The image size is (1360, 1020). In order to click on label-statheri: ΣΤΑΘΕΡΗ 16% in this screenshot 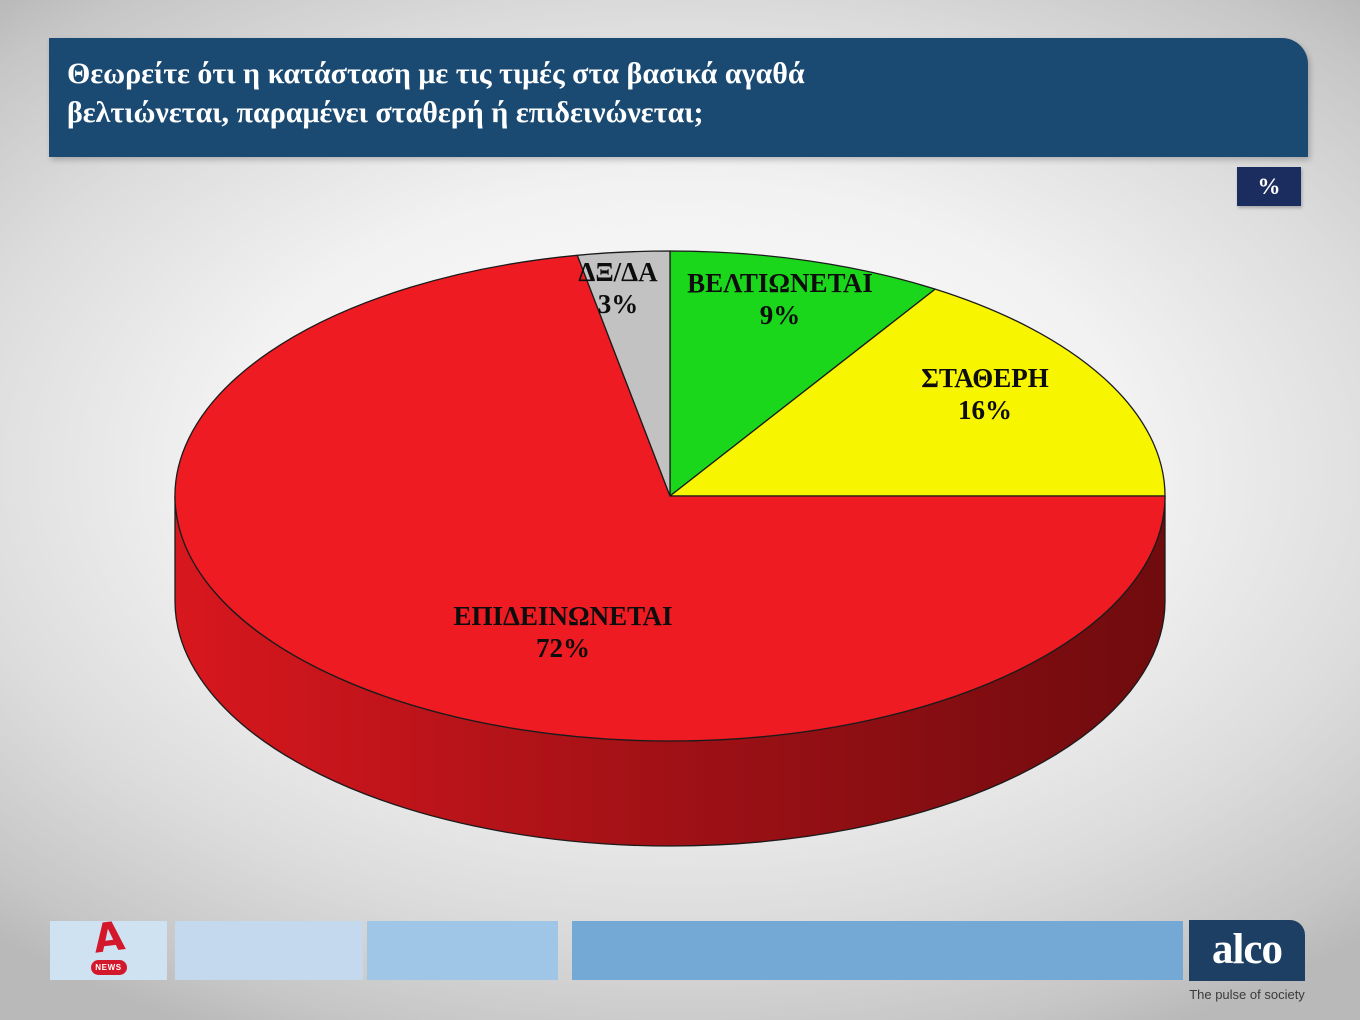, I will do `click(985, 394)`.